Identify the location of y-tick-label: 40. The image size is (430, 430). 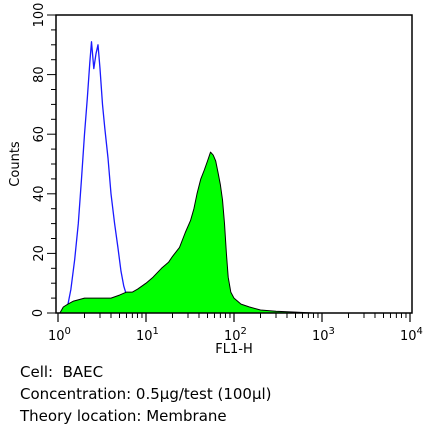
(39, 194).